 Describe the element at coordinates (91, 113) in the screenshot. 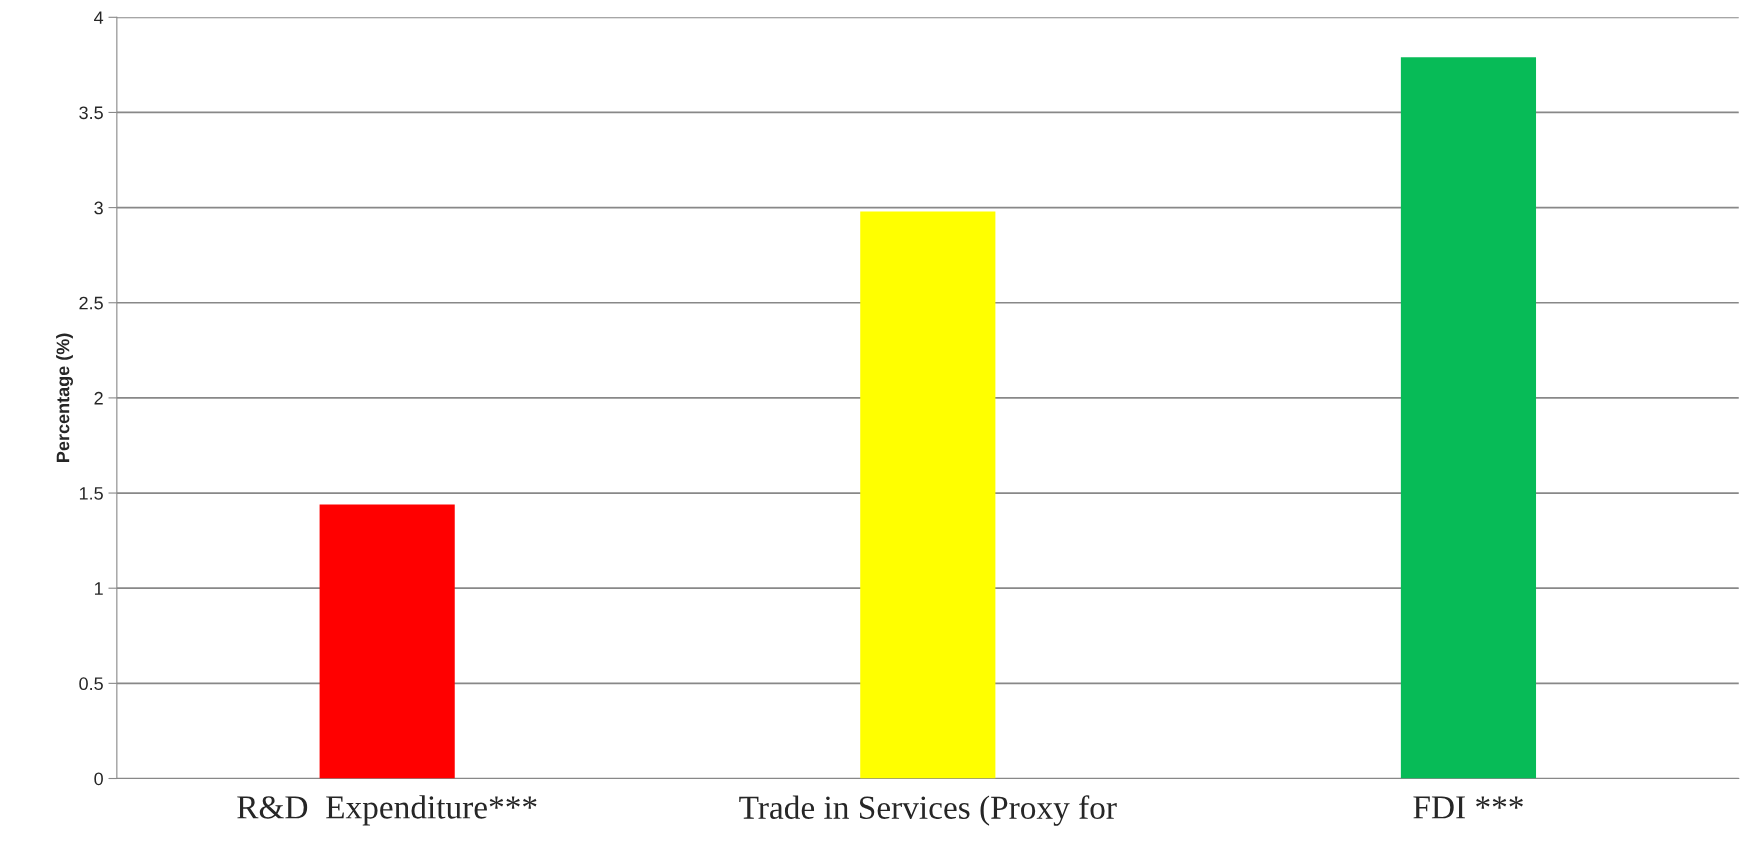

I see `y-tick-label: 3.5` at that location.